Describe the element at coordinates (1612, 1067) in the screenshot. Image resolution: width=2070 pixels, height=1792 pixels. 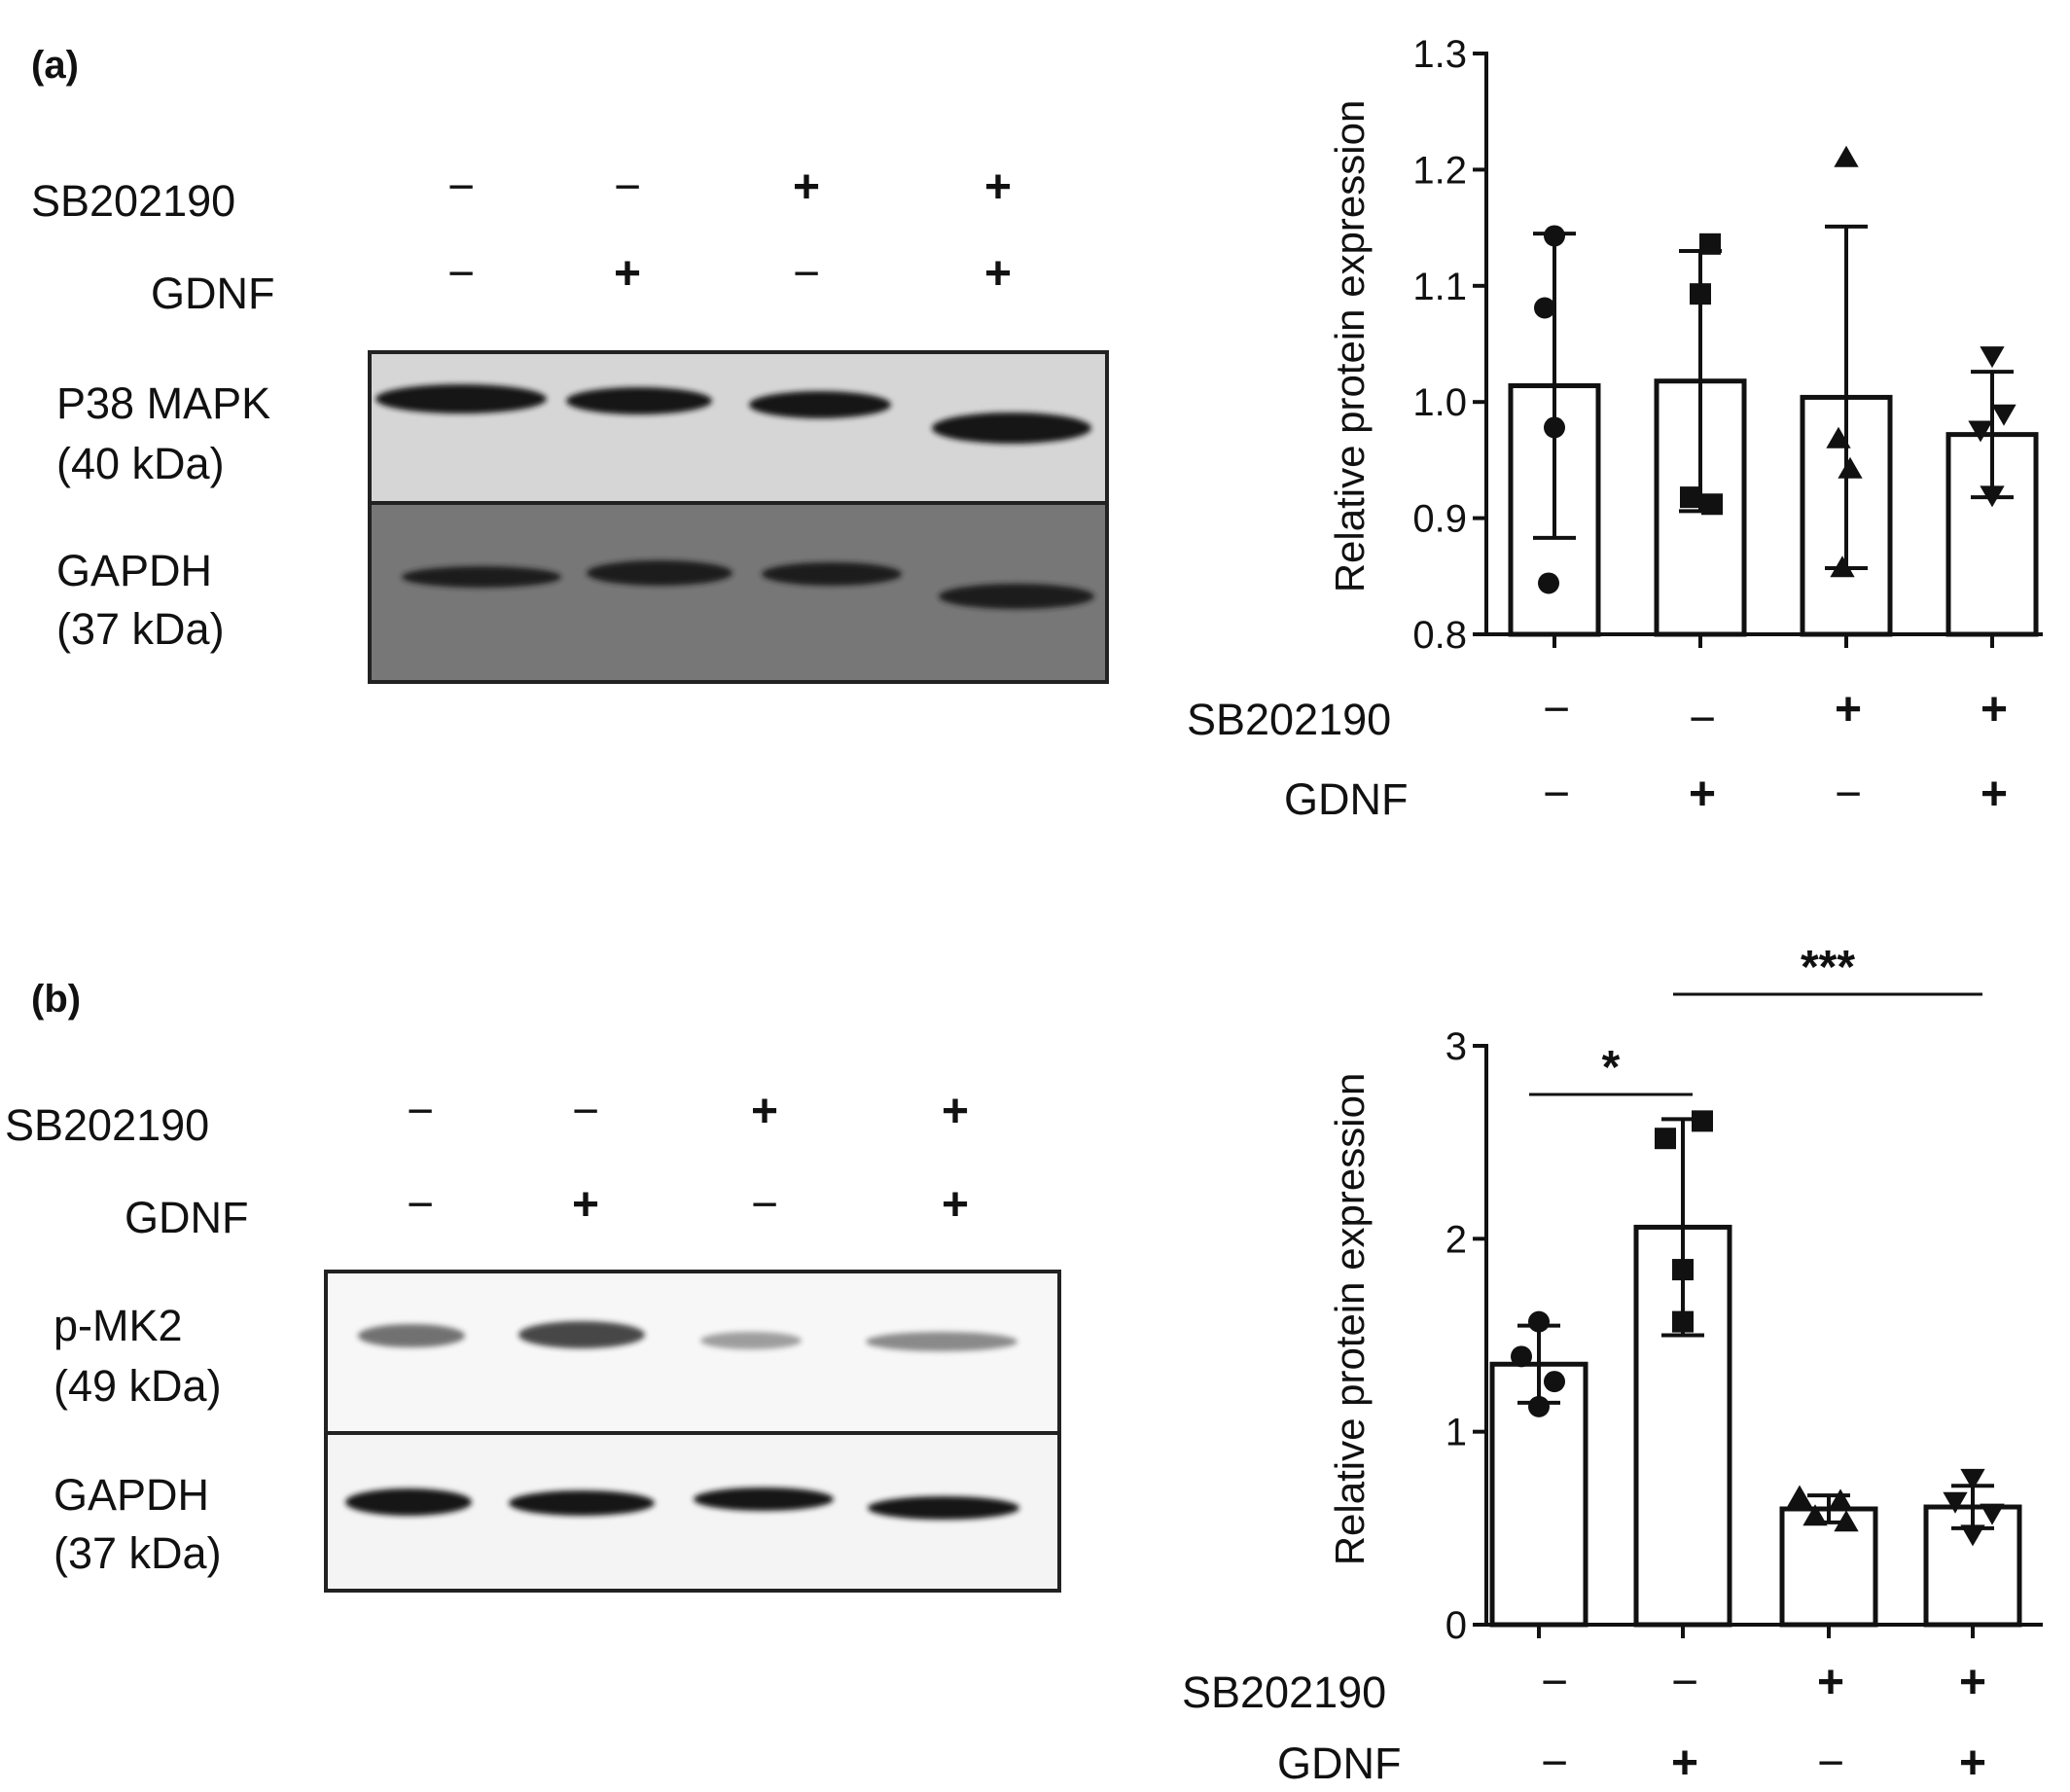
I see `significance-label: *` at that location.